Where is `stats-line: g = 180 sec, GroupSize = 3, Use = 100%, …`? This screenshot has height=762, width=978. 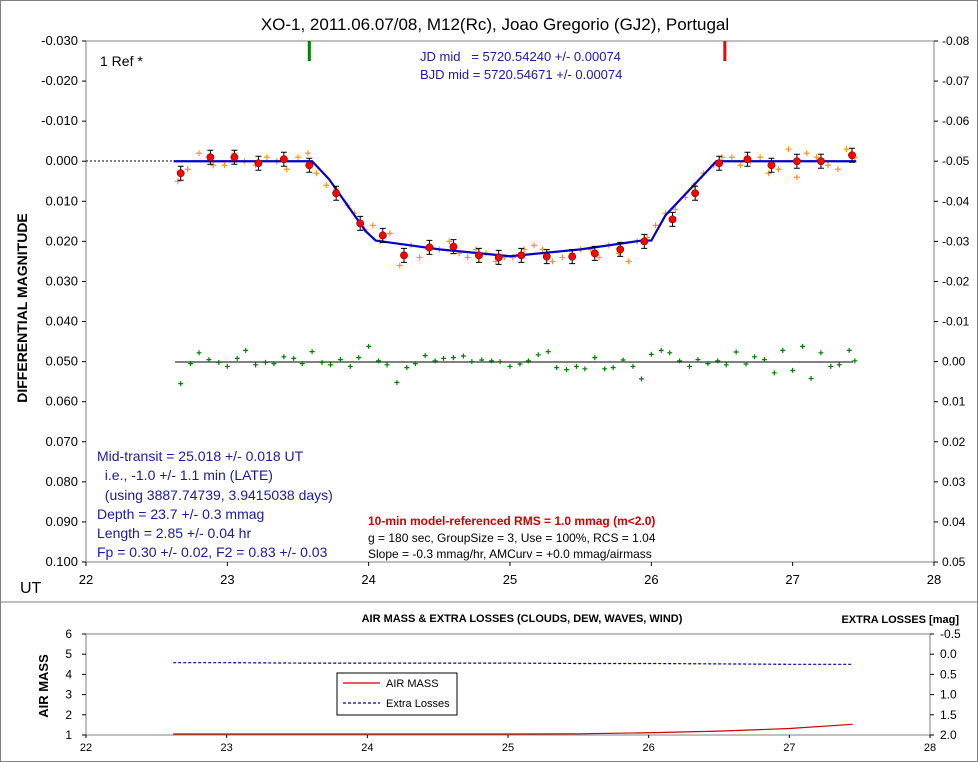 stats-line: g = 180 sec, GroupSize = 3, Use = 100%, … is located at coordinates (512, 538).